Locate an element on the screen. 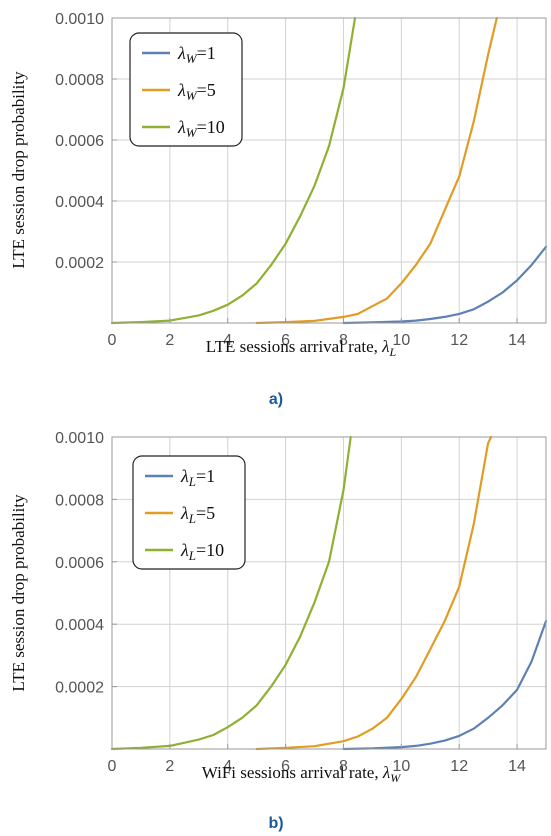 The height and width of the screenshot is (836, 551). legend: λW=1 λW=5 λW=10 is located at coordinates (186, 89).